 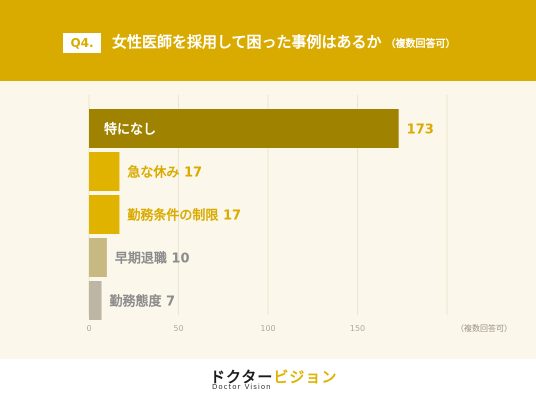 I want to click on bar-label: 勤務態度 7, so click(x=143, y=302).